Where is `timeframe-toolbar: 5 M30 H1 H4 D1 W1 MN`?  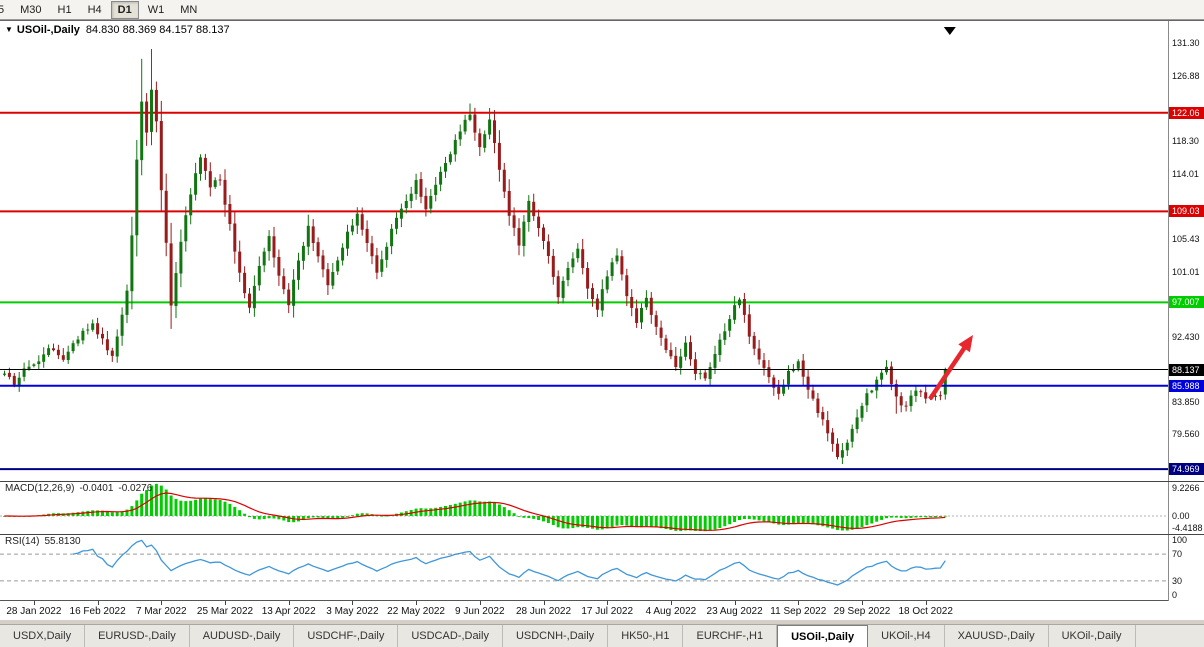 timeframe-toolbar: 5 M30 H1 H4 D1 W1 MN is located at coordinates (602, 10).